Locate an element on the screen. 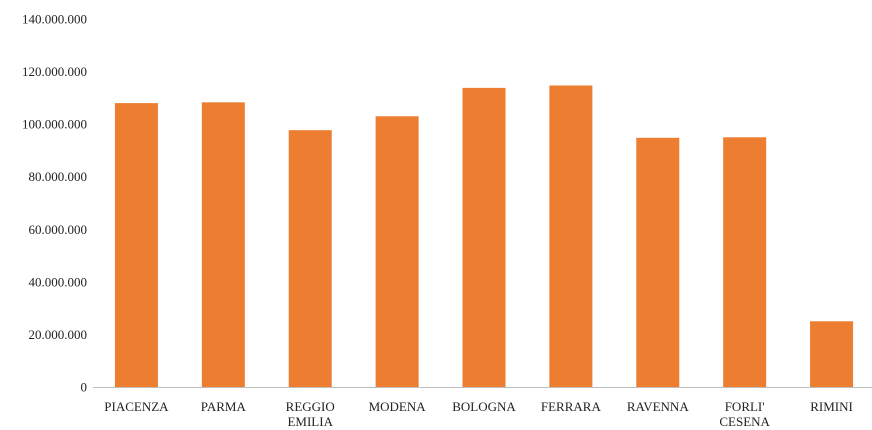 The height and width of the screenshot is (430, 872). y-tick-label: 20.000.000 is located at coordinates (58, 334).